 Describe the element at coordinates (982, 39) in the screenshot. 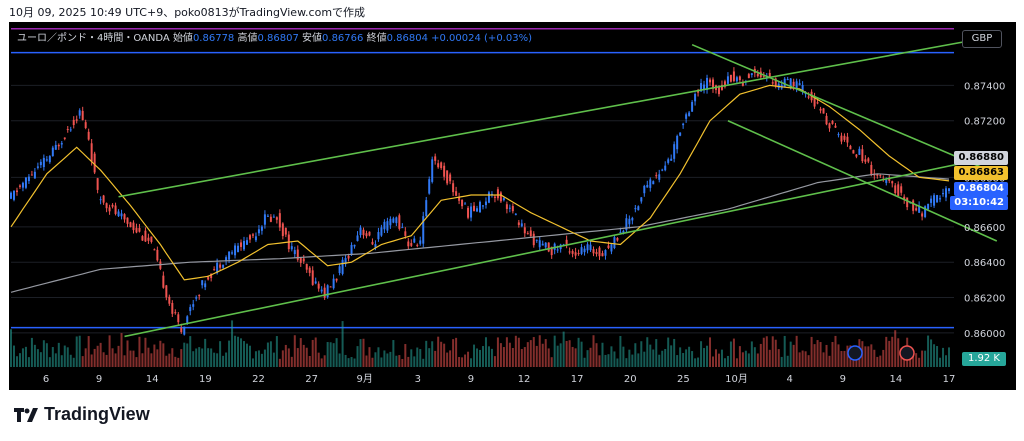

I see `currency-selector: GBP` at that location.